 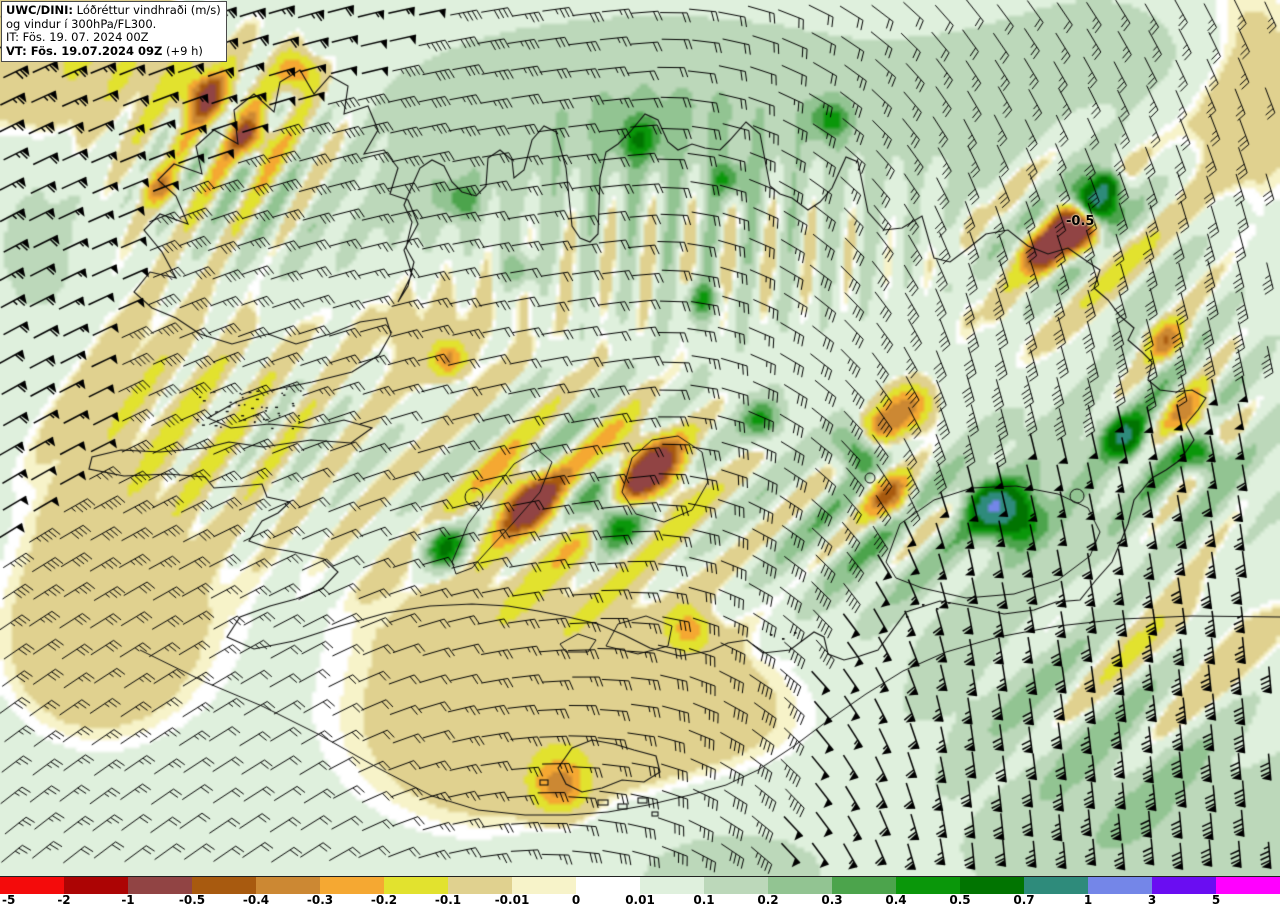 What do you see at coordinates (512, 900) in the screenshot?
I see `scale-tick-label: -0.01` at bounding box center [512, 900].